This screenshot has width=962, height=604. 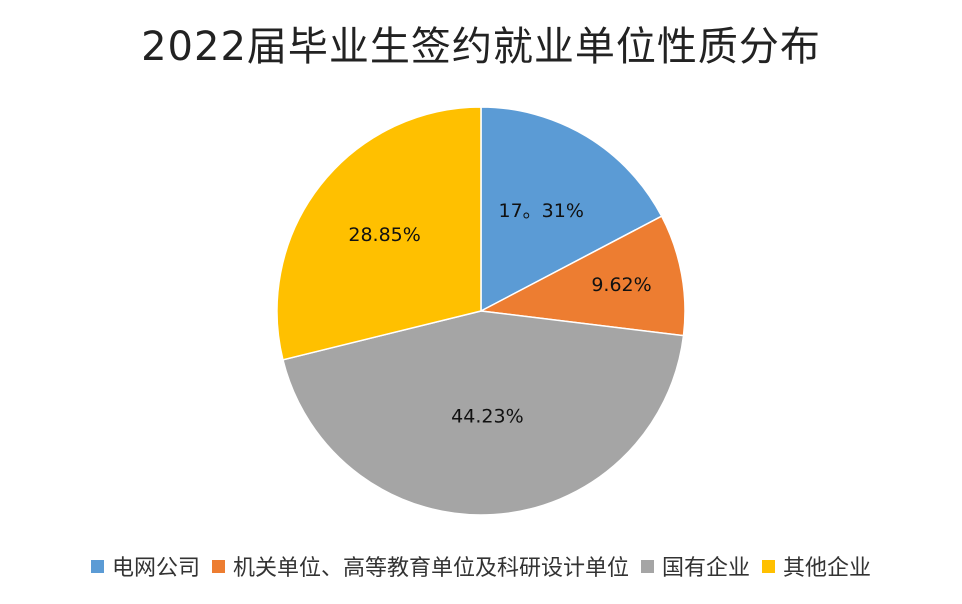 I want to click on legend-item-4: 其他企业, so click(x=816, y=566).